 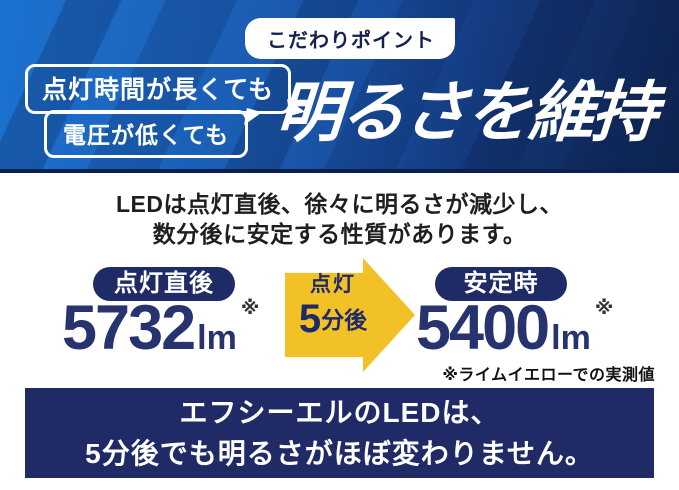 What do you see at coordinates (217, 338) in the screenshot?
I see `before-unit: lm` at bounding box center [217, 338].